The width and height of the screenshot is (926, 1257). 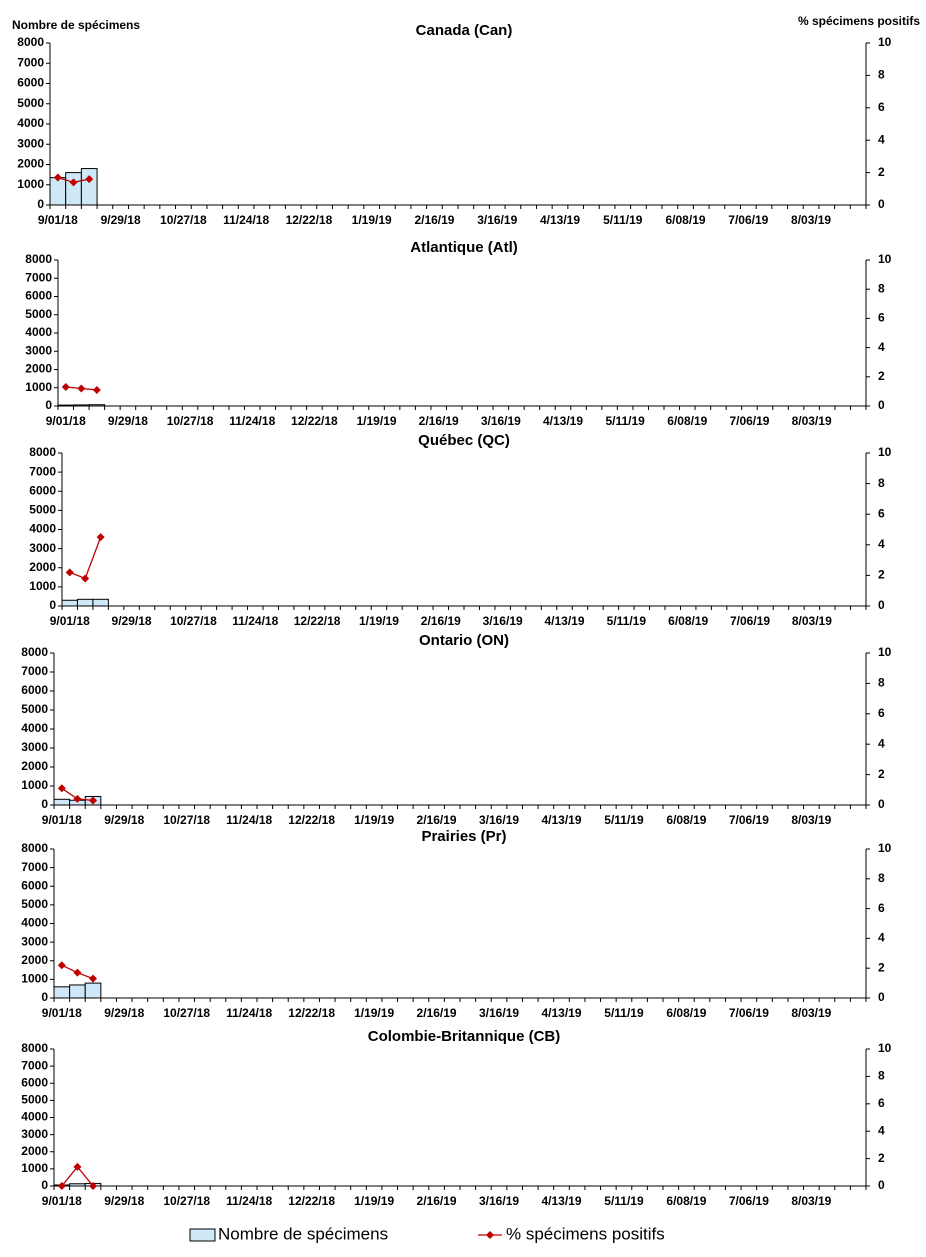 I want to click on chart-title: Colombie-Britannique (CB), so click(x=464, y=1036).